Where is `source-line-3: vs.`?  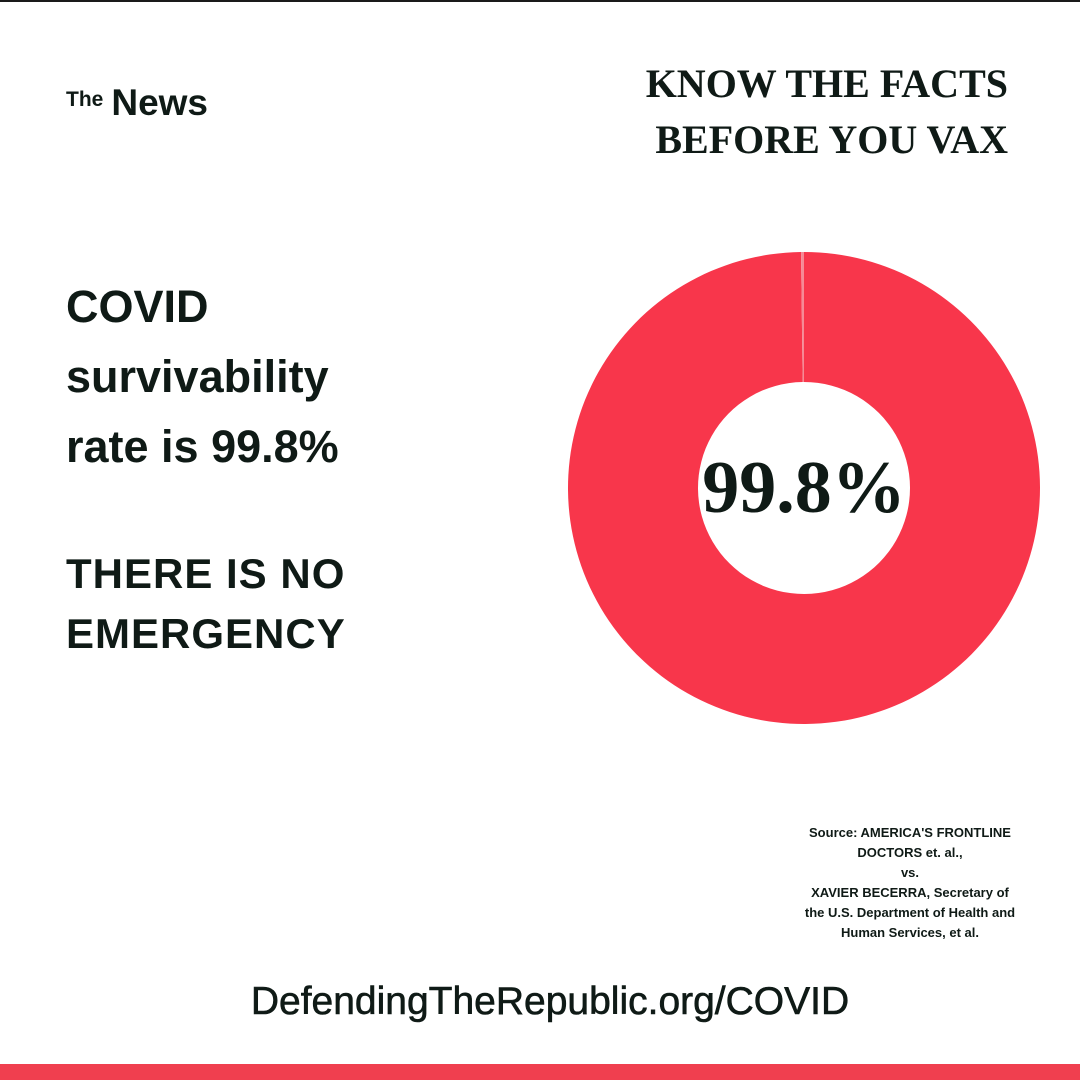
source-line-3: vs. is located at coordinates (910, 872).